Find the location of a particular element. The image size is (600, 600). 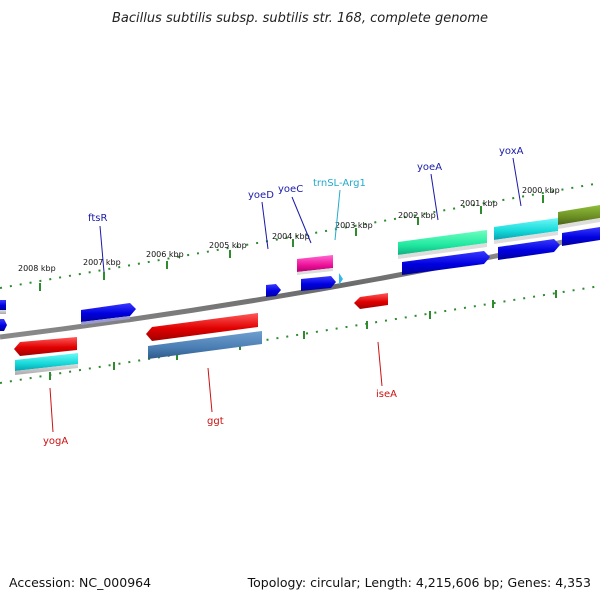

gene-yogA-cyan is located at coordinates (46, 362).